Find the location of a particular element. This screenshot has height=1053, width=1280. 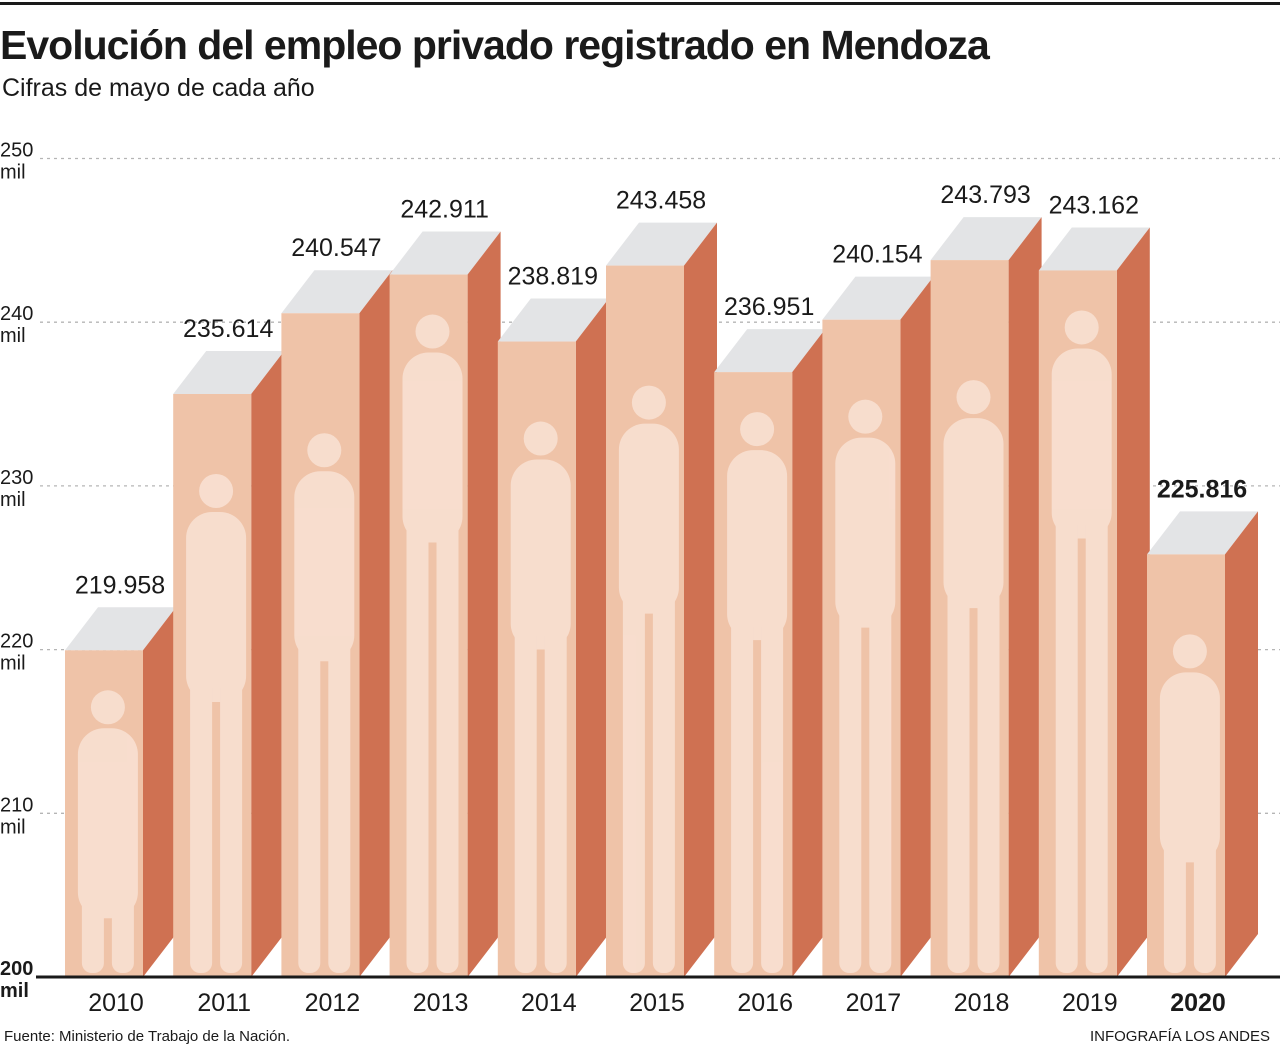

bar-2016 is located at coordinates (770, 653).